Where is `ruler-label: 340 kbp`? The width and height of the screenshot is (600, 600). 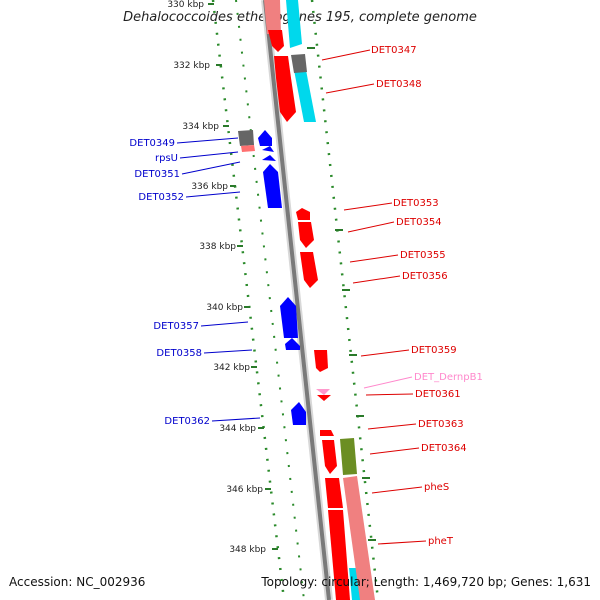
ruler-label: 340 kbp is located at coordinates (224, 308).